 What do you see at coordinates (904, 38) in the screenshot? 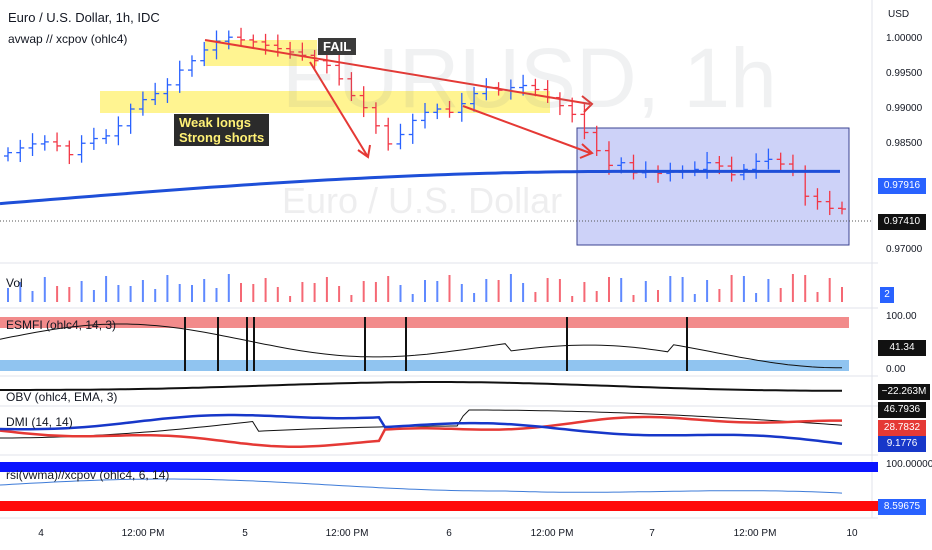
I see `price-tick-1: 1.00000` at bounding box center [904, 38].